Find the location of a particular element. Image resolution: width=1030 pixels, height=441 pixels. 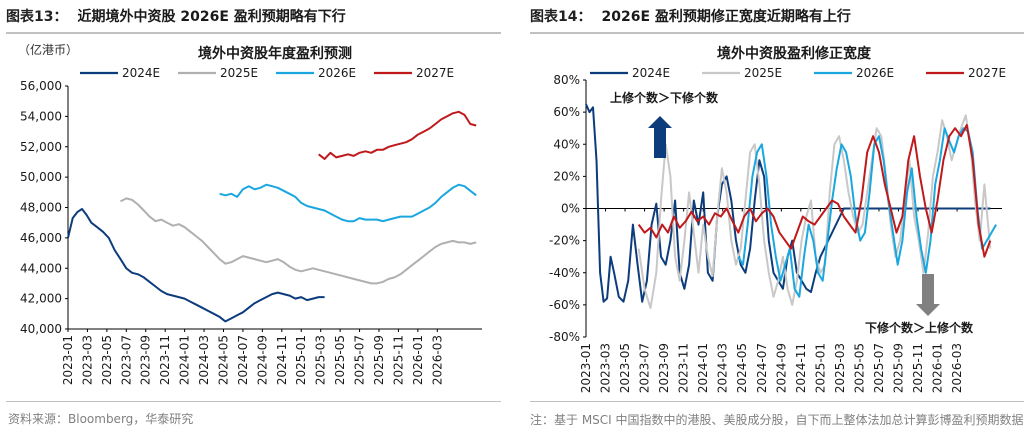

y-tick-label: 20% is located at coordinates (566, 176).